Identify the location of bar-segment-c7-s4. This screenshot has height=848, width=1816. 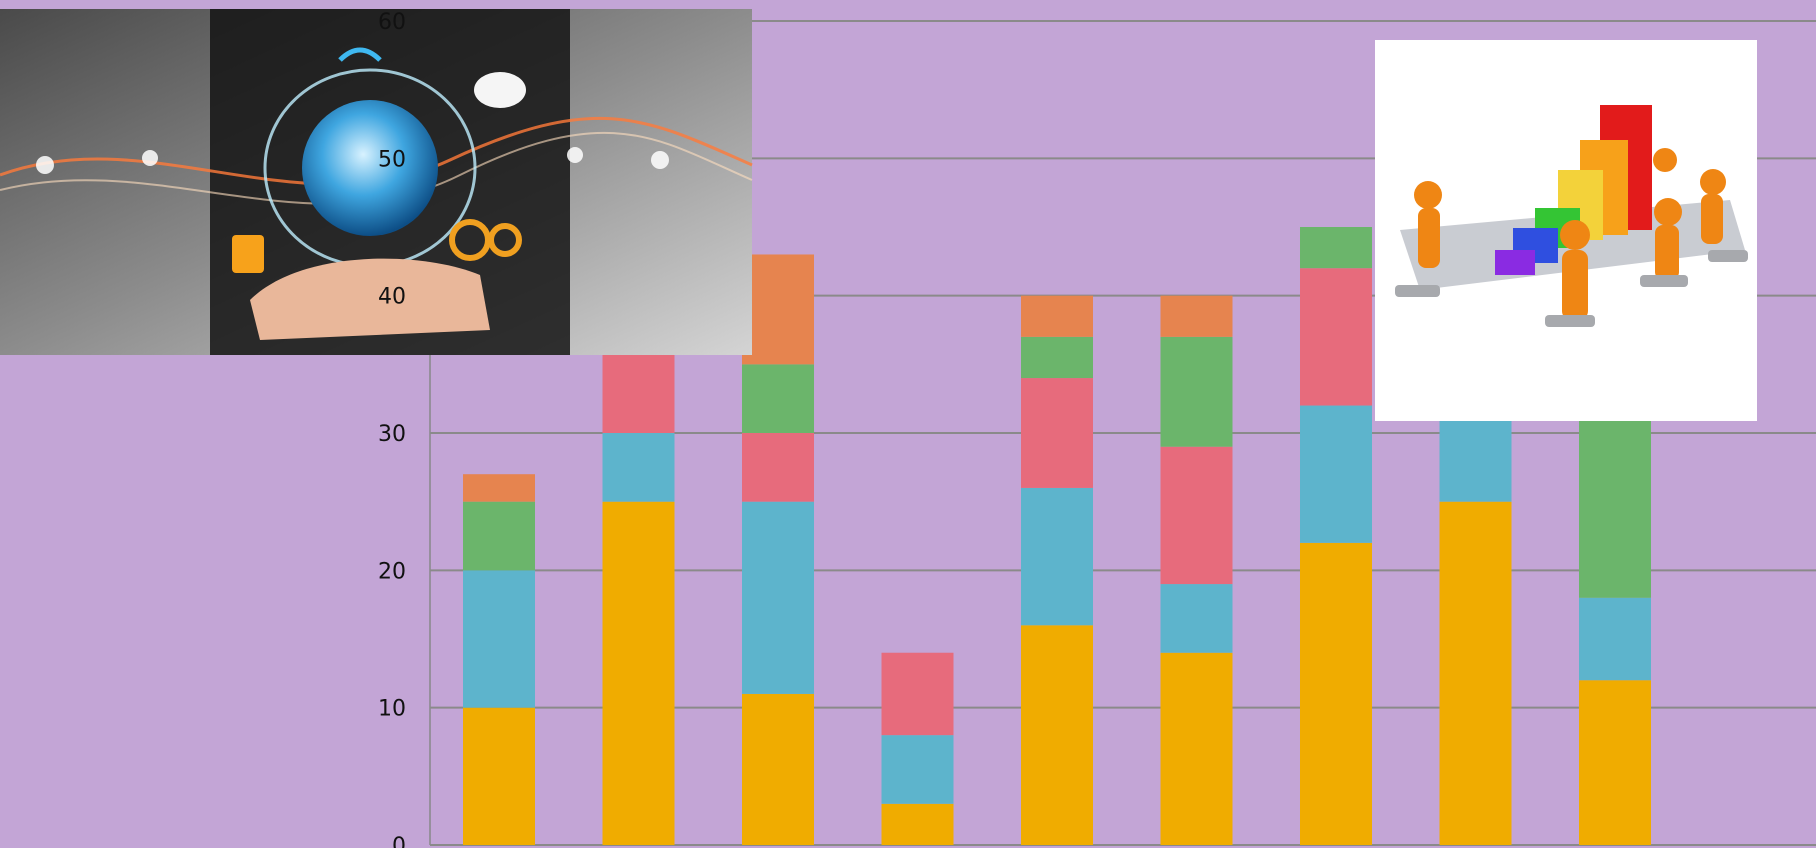
(1336, 248).